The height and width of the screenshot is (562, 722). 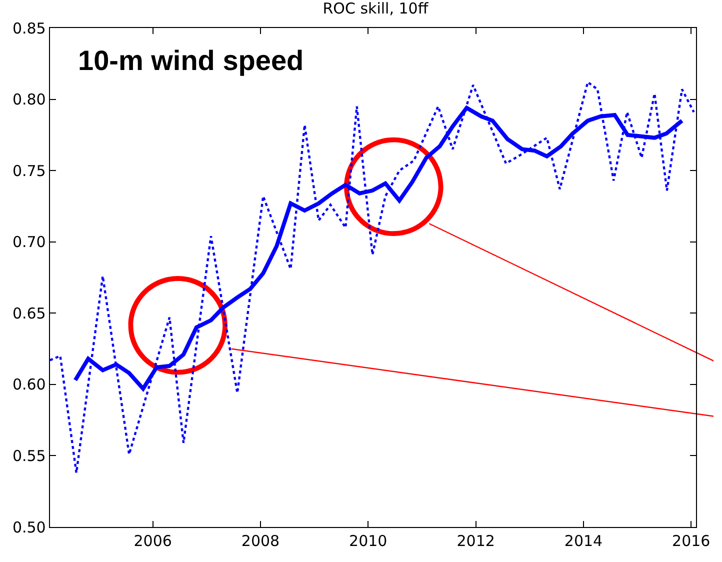 What do you see at coordinates (29, 385) in the screenshot?
I see `y-tick-label: 0.60` at bounding box center [29, 385].